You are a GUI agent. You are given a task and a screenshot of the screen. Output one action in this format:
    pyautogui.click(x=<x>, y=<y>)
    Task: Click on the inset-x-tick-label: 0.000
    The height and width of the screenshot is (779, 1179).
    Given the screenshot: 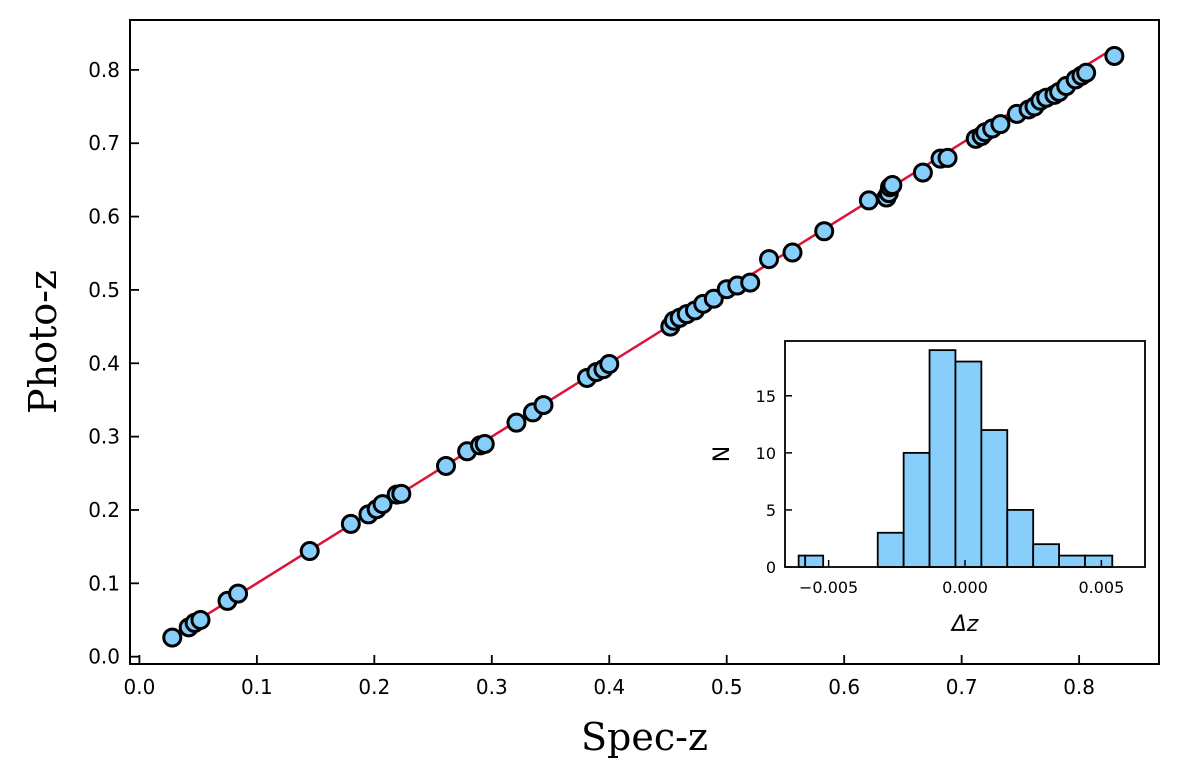 What is the action you would take?
    pyautogui.click(x=965, y=587)
    